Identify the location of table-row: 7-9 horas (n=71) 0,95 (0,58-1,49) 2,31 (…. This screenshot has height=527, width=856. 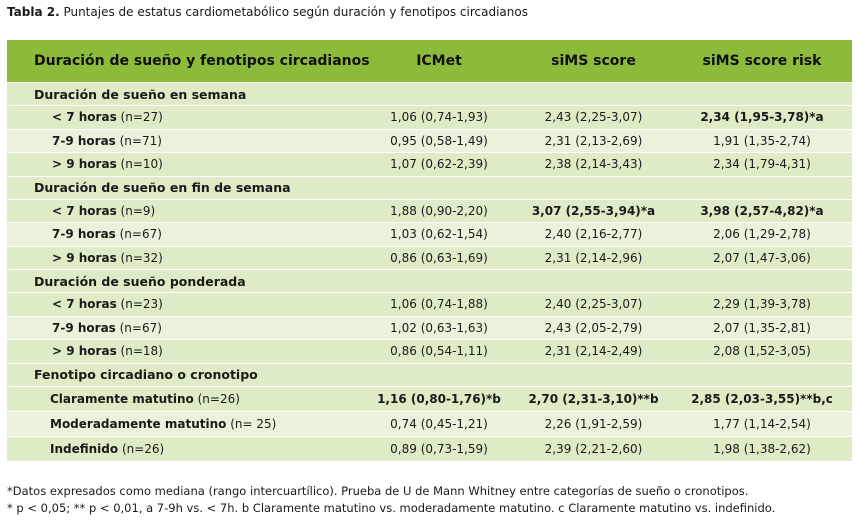
(429, 141).